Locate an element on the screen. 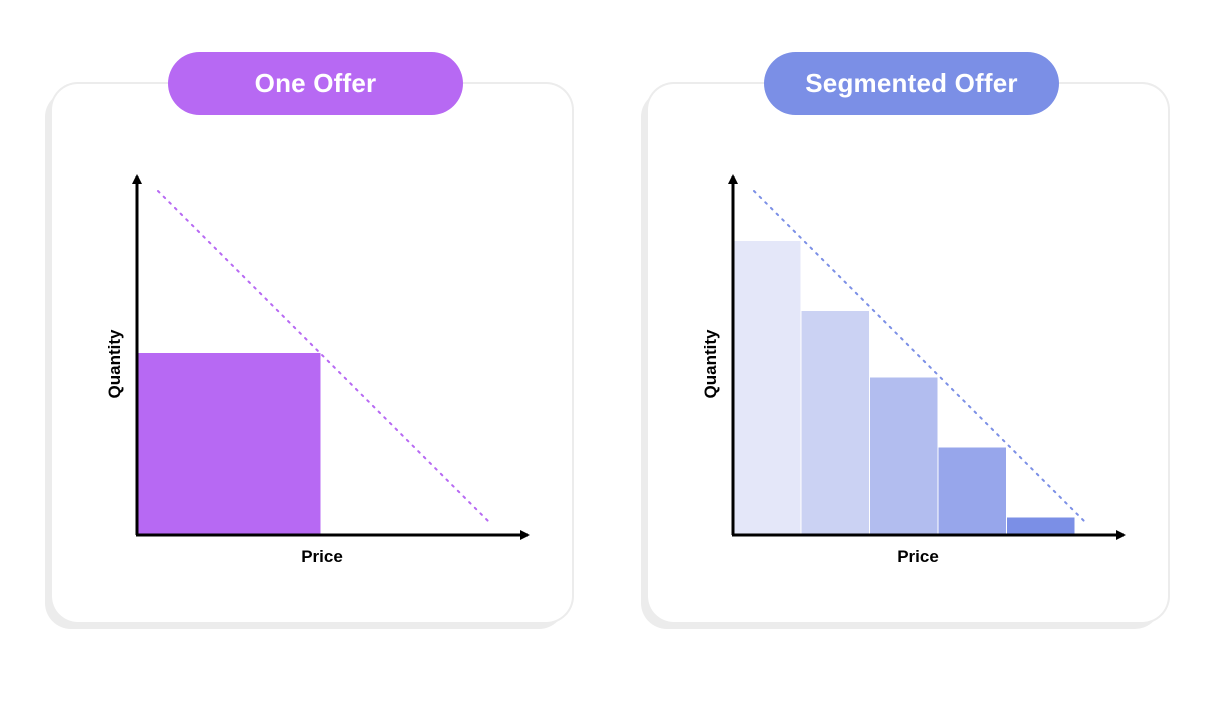  segmented-offer-bars is located at coordinates (904, 388).